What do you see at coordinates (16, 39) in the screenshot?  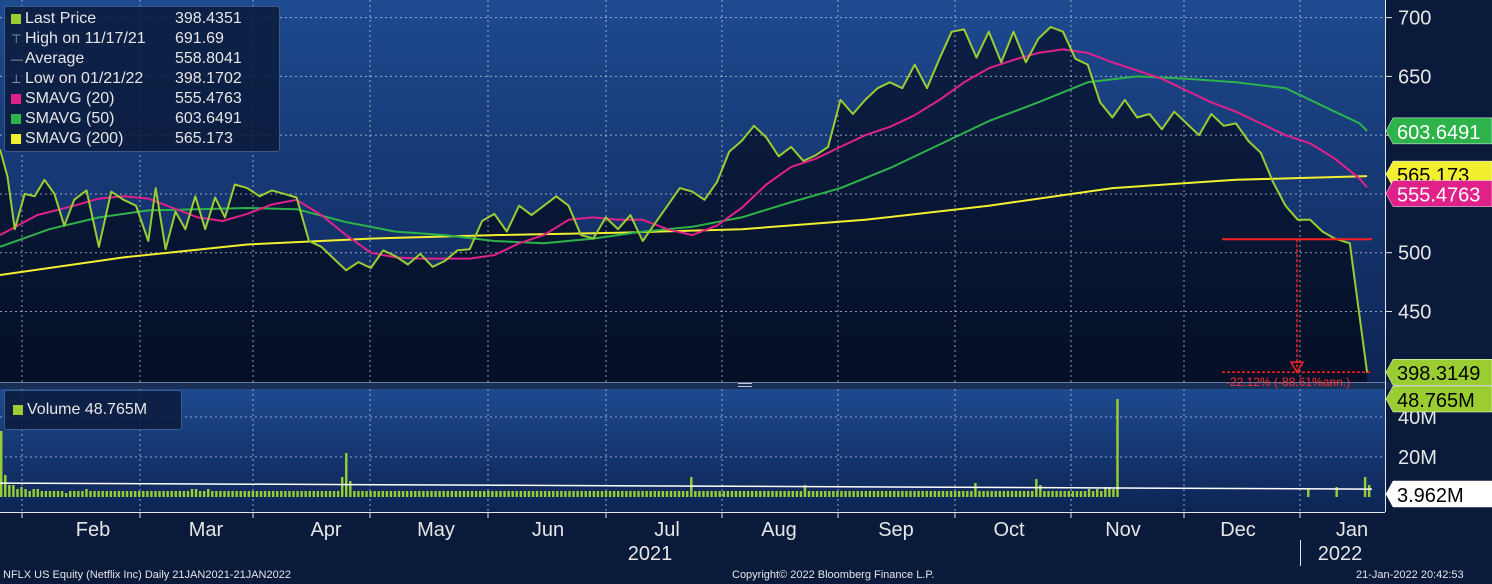 I see `high-marker-icon: ⊤` at bounding box center [16, 39].